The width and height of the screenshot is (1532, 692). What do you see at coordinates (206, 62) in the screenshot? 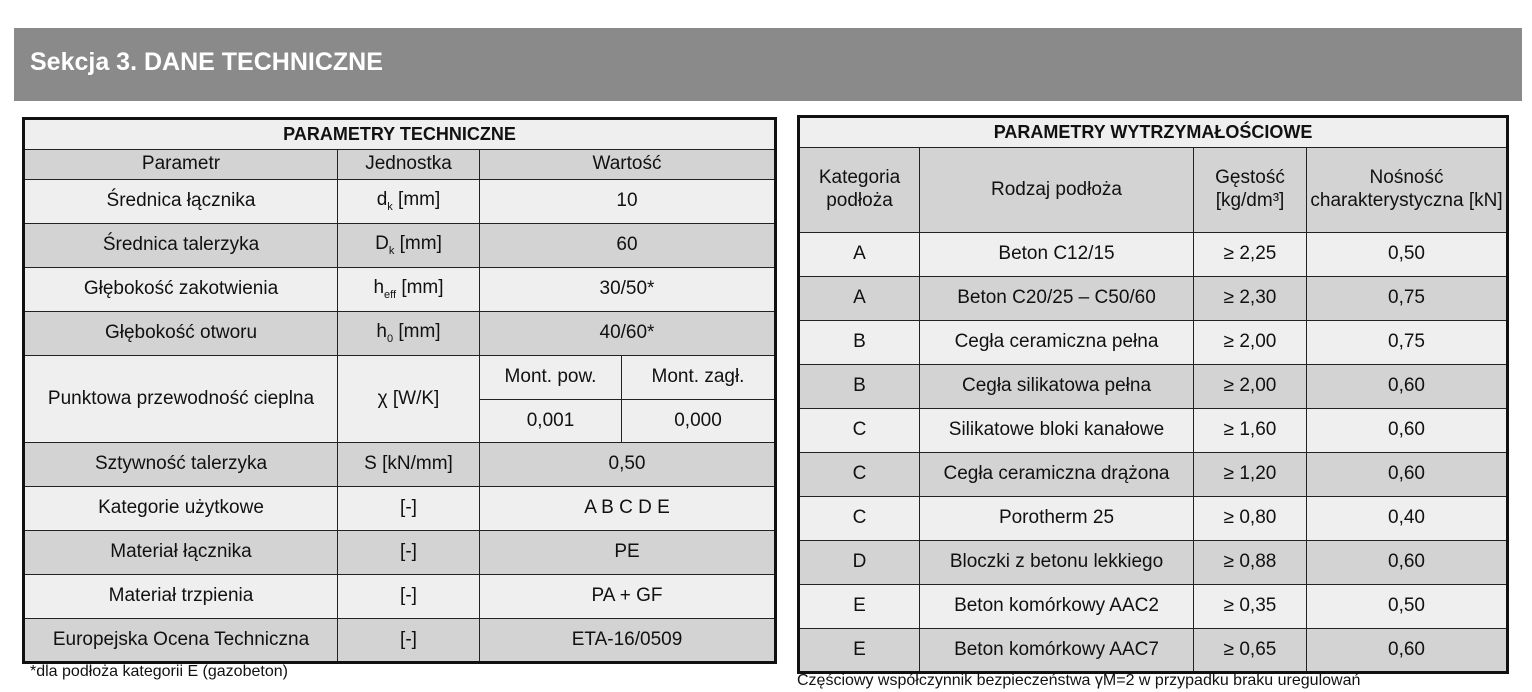
I see `section-title: Sekcja 3. DANE TECHNICZNE` at bounding box center [206, 62].